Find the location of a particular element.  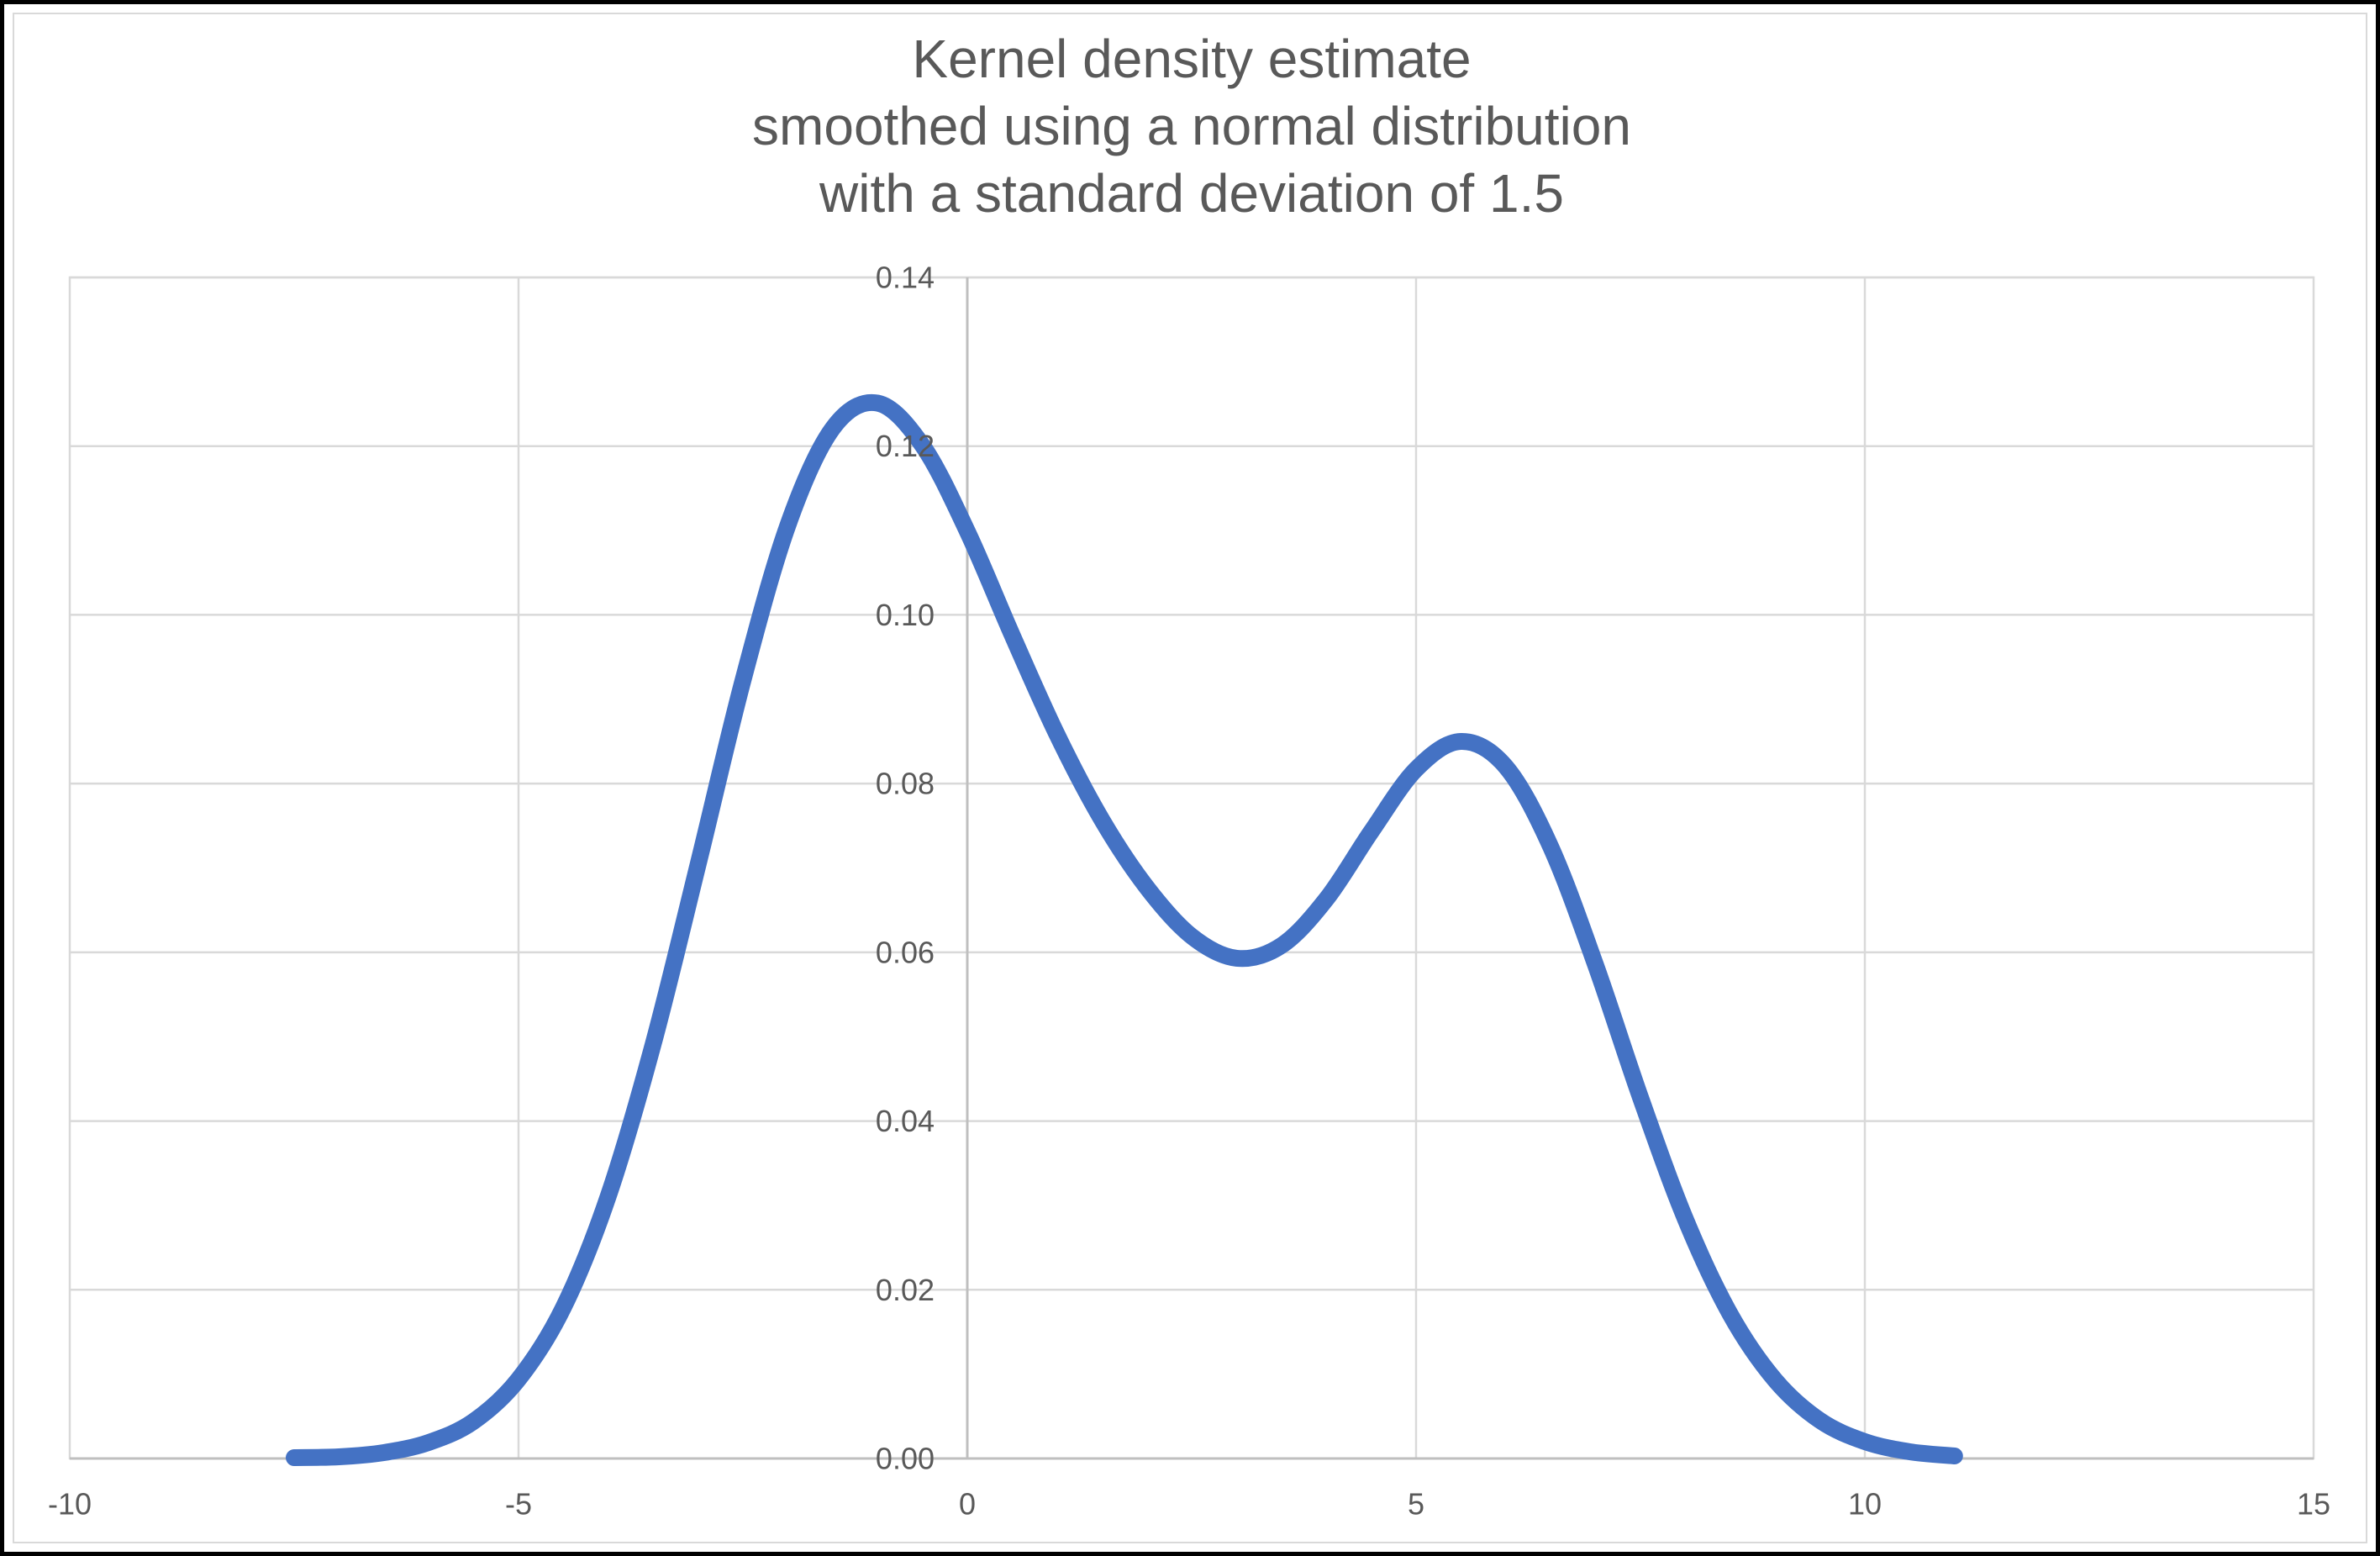

y-tick-label: 0.08 is located at coordinates (905, 784).